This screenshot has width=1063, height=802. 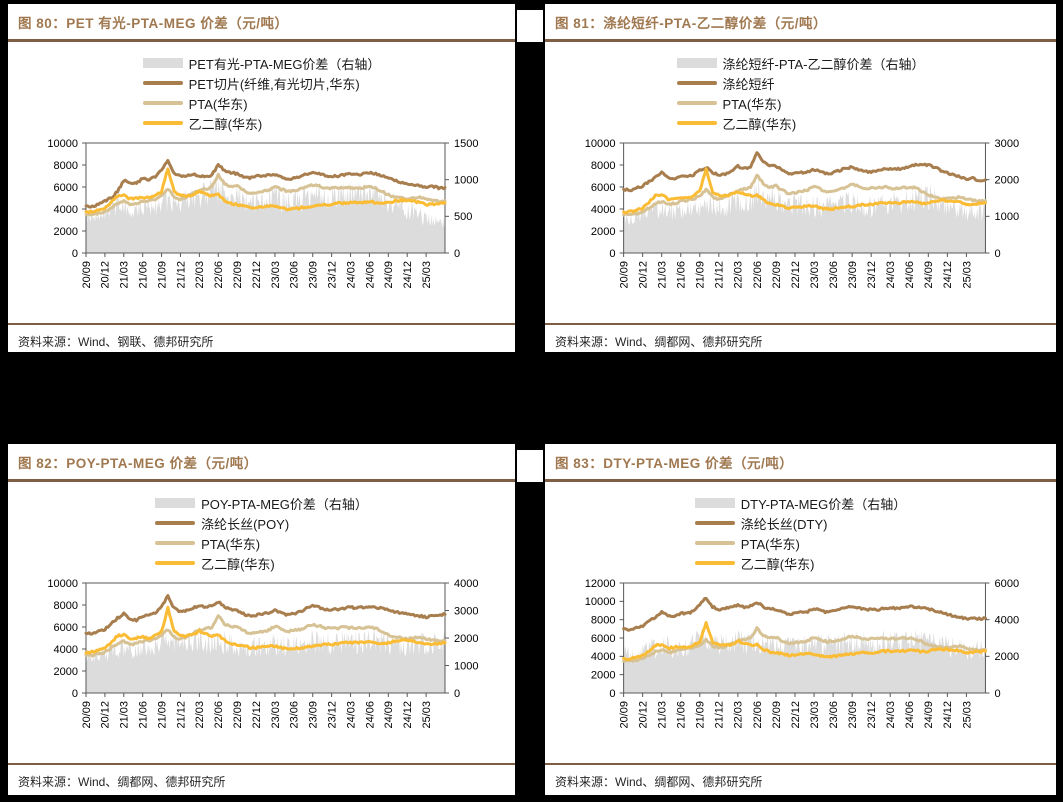 I want to click on legend-label: PET有光-PTA-MEG价差（右轴）, so click(x=284, y=64).